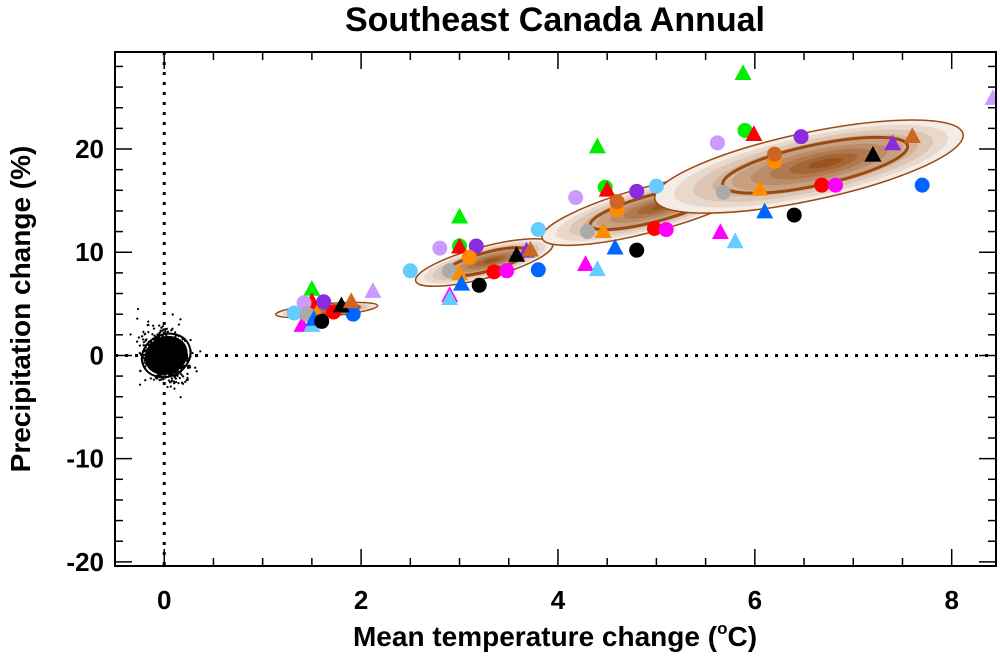  Describe the element at coordinates (656, 186) in the screenshot. I see `marker-sky-blue-circle` at that location.